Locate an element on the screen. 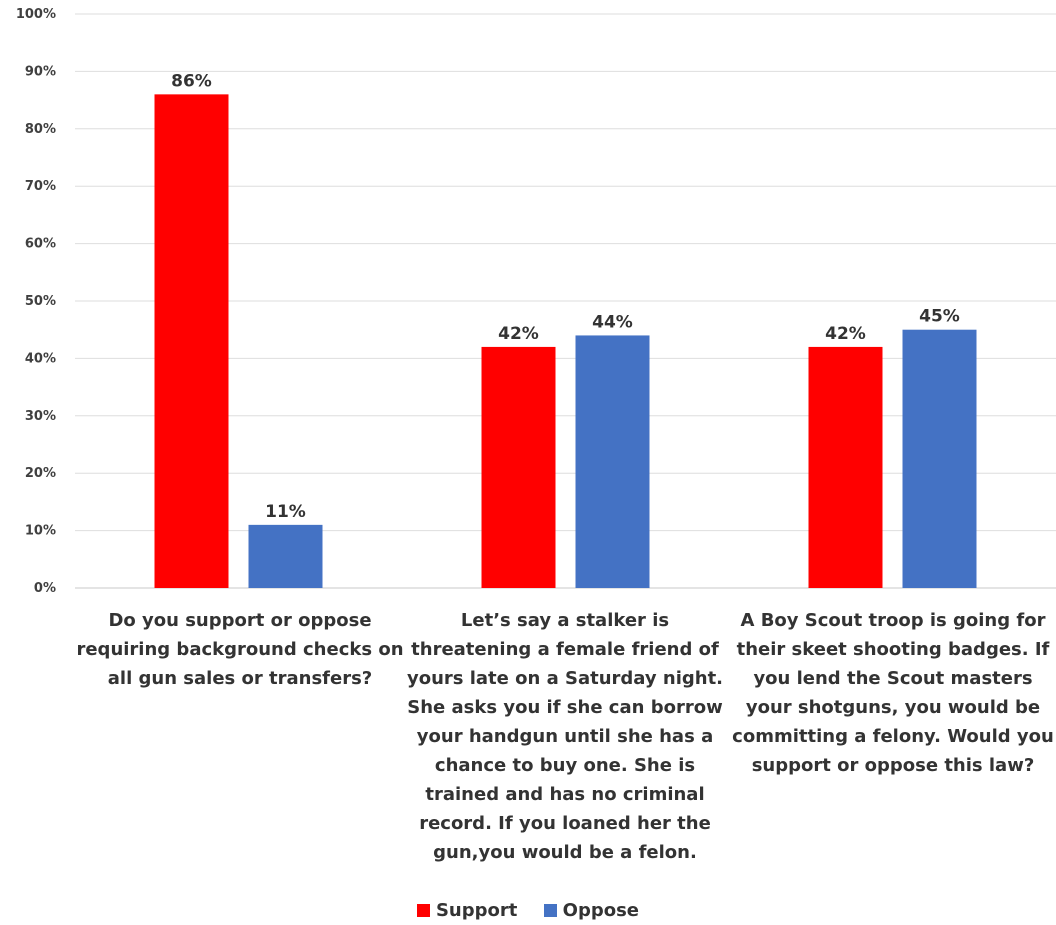  y-tick-label: 60% is located at coordinates (40, 244).